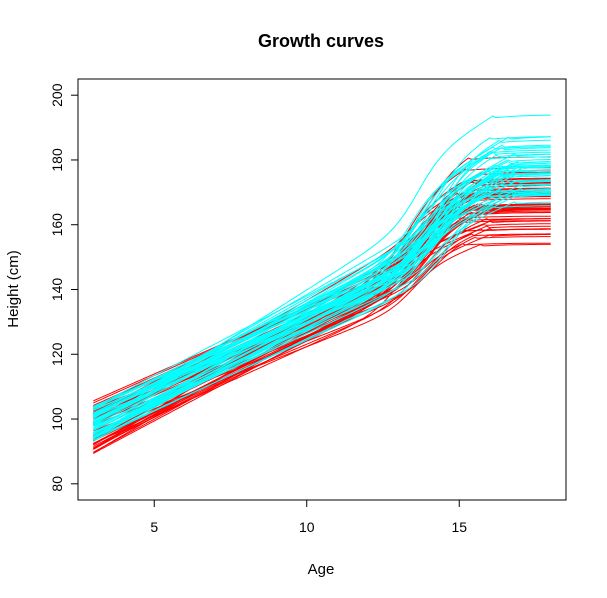  Describe the element at coordinates (57, 95) in the screenshot. I see `y-tick-label: 200` at that location.